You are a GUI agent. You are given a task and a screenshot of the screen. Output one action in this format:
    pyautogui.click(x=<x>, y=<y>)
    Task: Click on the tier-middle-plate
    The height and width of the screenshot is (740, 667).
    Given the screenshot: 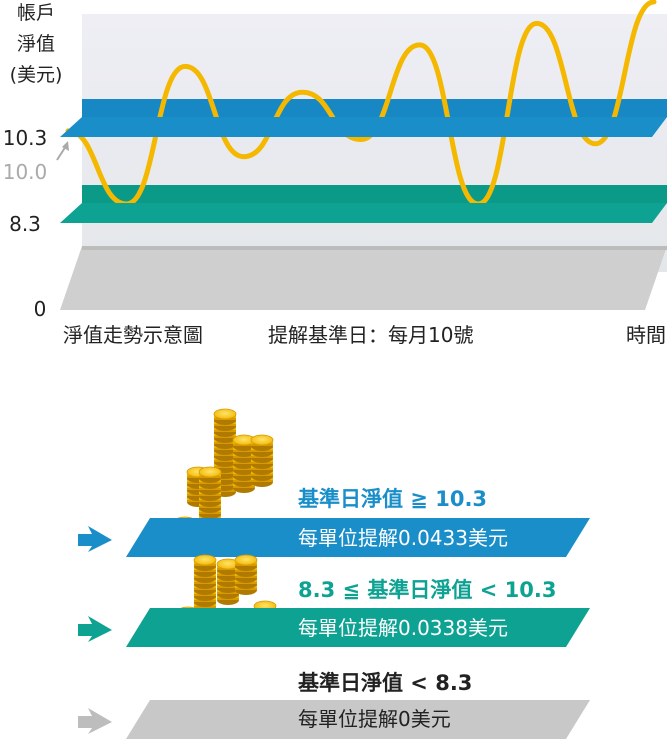 What is the action you would take?
    pyautogui.click(x=358, y=627)
    